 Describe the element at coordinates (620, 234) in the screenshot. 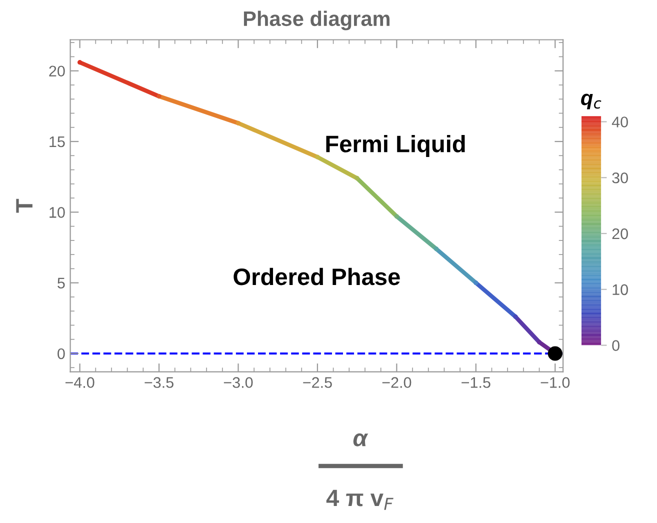

I see `color-bar-label: 20` at that location.